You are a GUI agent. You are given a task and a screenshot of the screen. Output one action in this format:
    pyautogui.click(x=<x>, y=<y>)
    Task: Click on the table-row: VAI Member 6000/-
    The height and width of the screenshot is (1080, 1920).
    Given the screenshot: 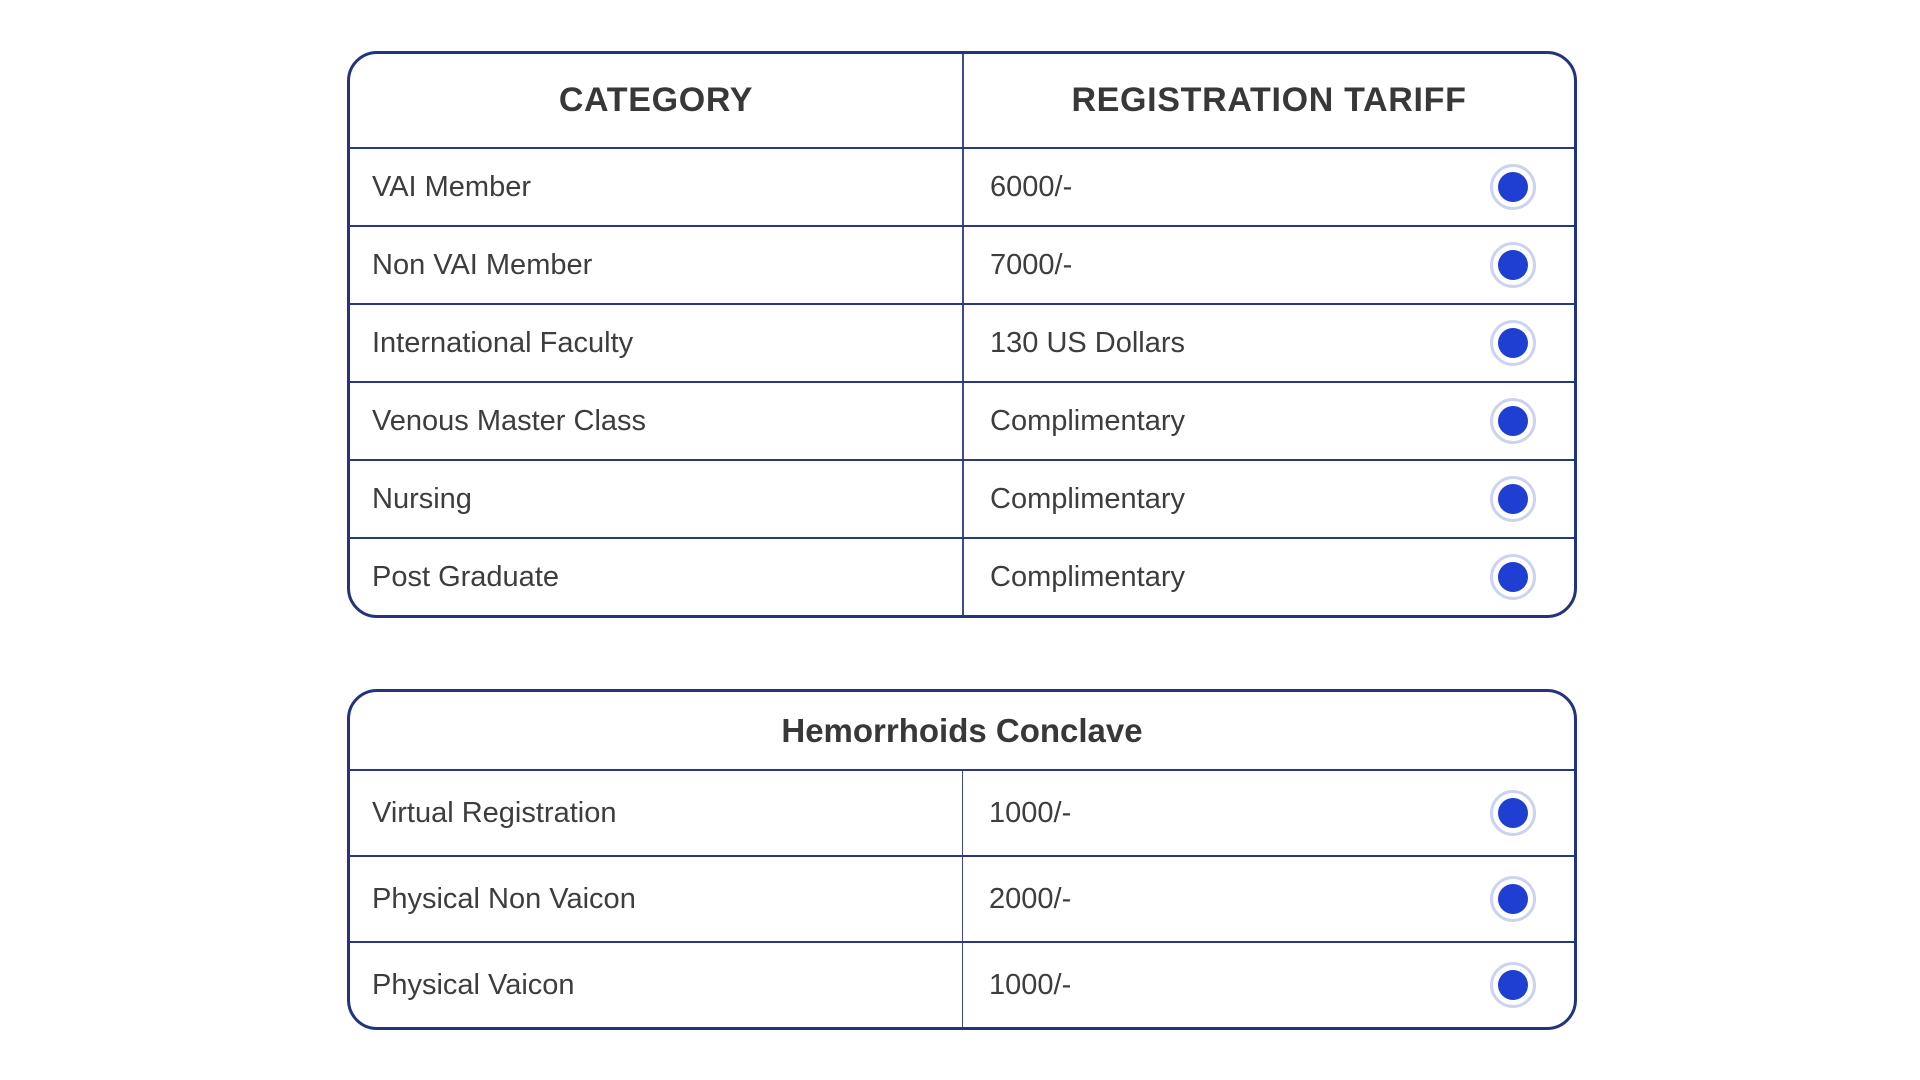 What is the action you would take?
    pyautogui.click(x=962, y=186)
    